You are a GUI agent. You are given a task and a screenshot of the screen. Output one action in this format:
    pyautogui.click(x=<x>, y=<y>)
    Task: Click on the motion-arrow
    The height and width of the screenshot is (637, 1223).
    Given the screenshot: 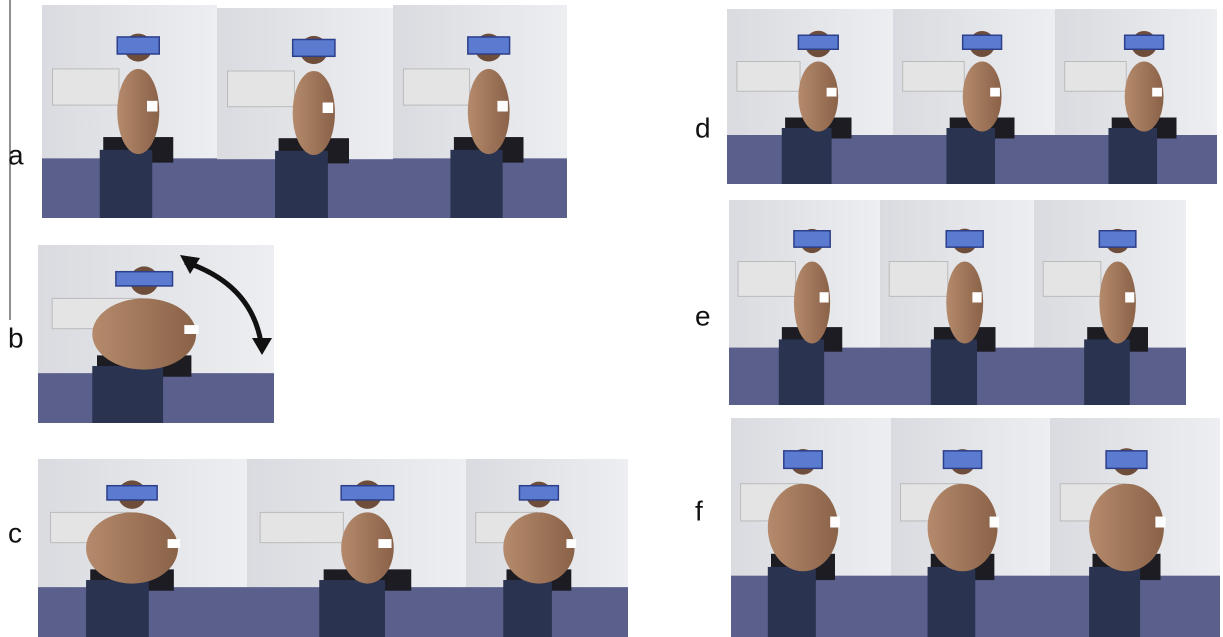 What is the action you would take?
    pyautogui.click(x=224, y=305)
    